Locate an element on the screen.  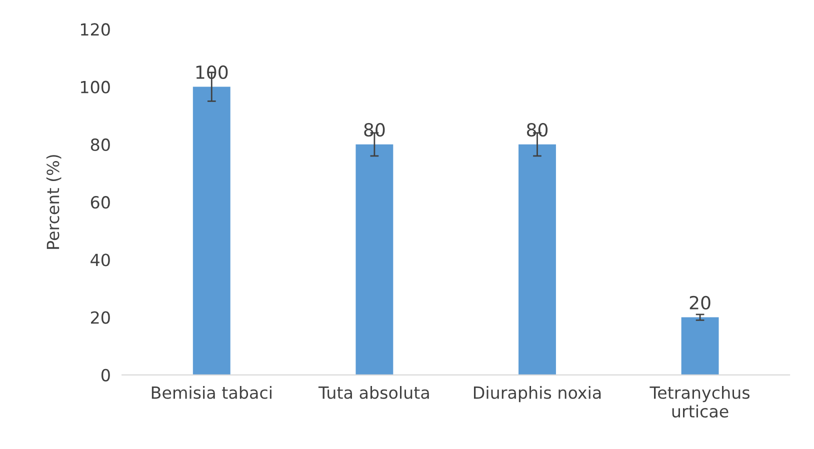
y-tick-label: 120 is located at coordinates (95, 29).